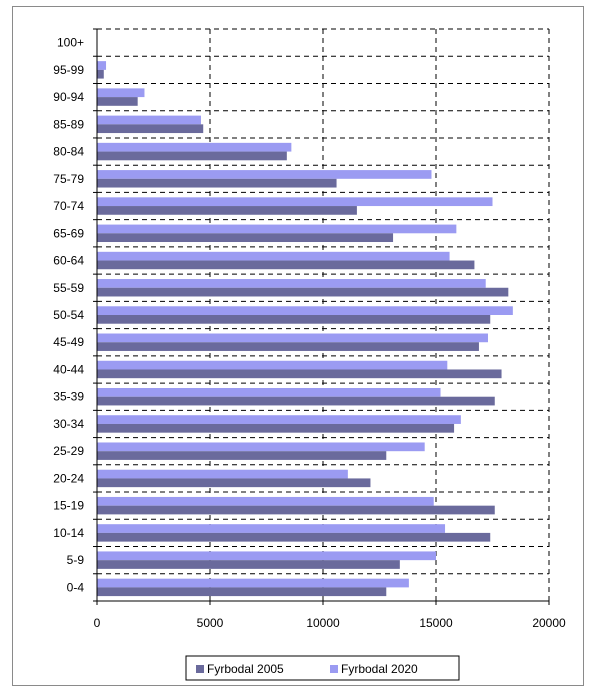 The image size is (591, 691). I want to click on x-tick-label: 5000, so click(210, 623).